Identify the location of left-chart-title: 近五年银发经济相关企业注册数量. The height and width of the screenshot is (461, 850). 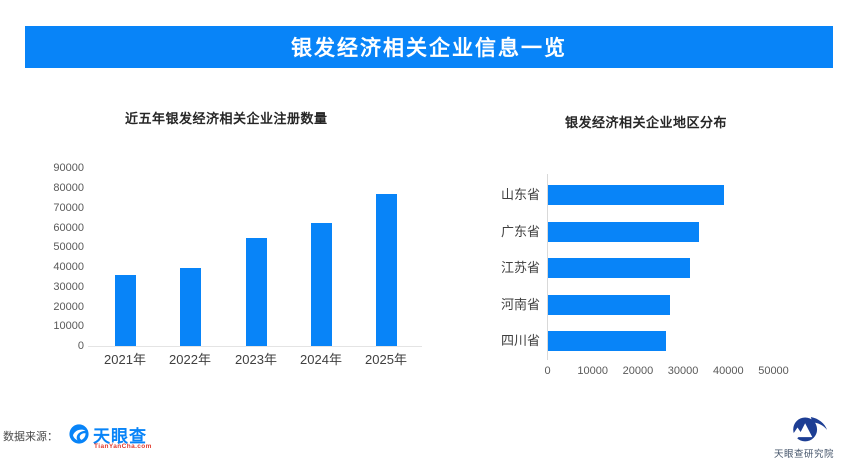
(226, 118).